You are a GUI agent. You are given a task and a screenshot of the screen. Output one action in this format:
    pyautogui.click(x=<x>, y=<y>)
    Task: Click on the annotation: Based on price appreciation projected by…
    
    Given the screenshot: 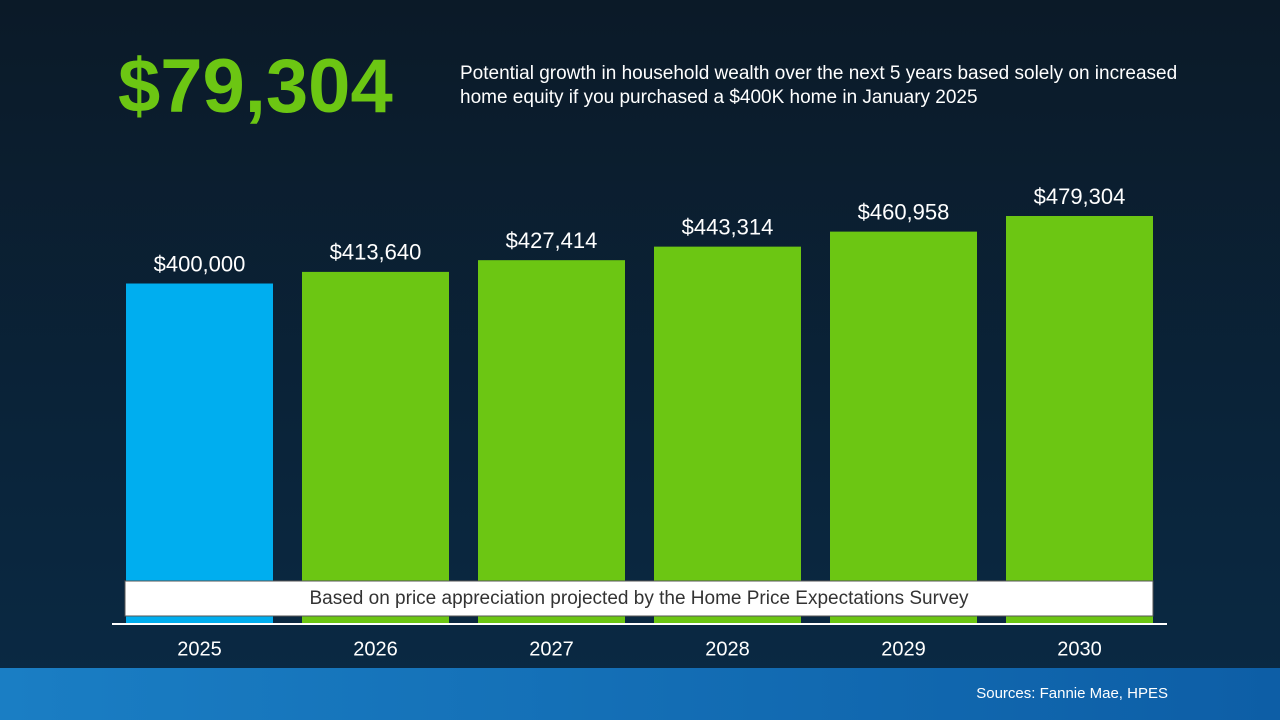 What is the action you would take?
    pyautogui.click(x=639, y=598)
    